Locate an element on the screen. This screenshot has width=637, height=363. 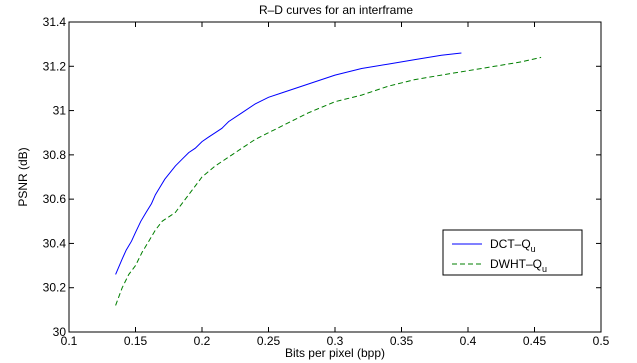
x-tick-label: 0.5 is located at coordinates (601, 341).